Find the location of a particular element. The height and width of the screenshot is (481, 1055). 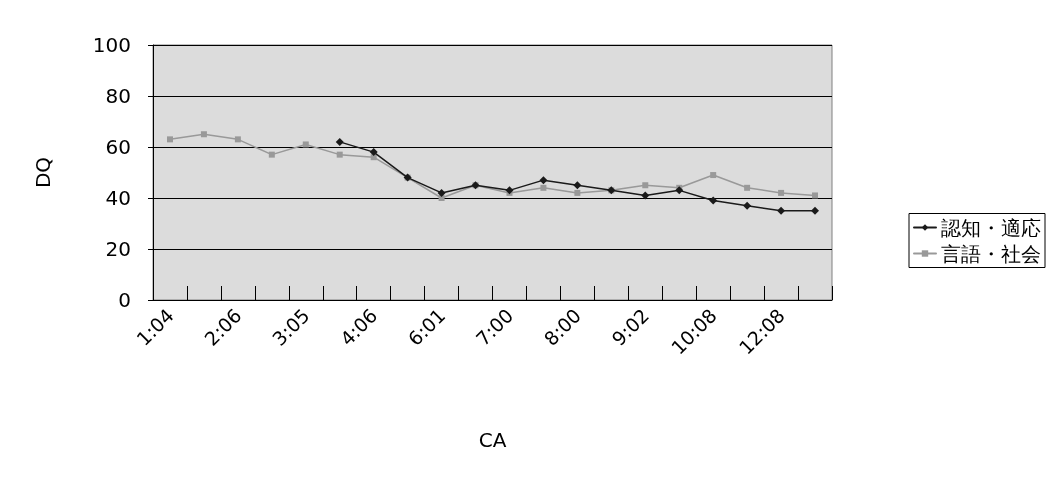

y-tick-label: 20 is located at coordinates (118, 249).